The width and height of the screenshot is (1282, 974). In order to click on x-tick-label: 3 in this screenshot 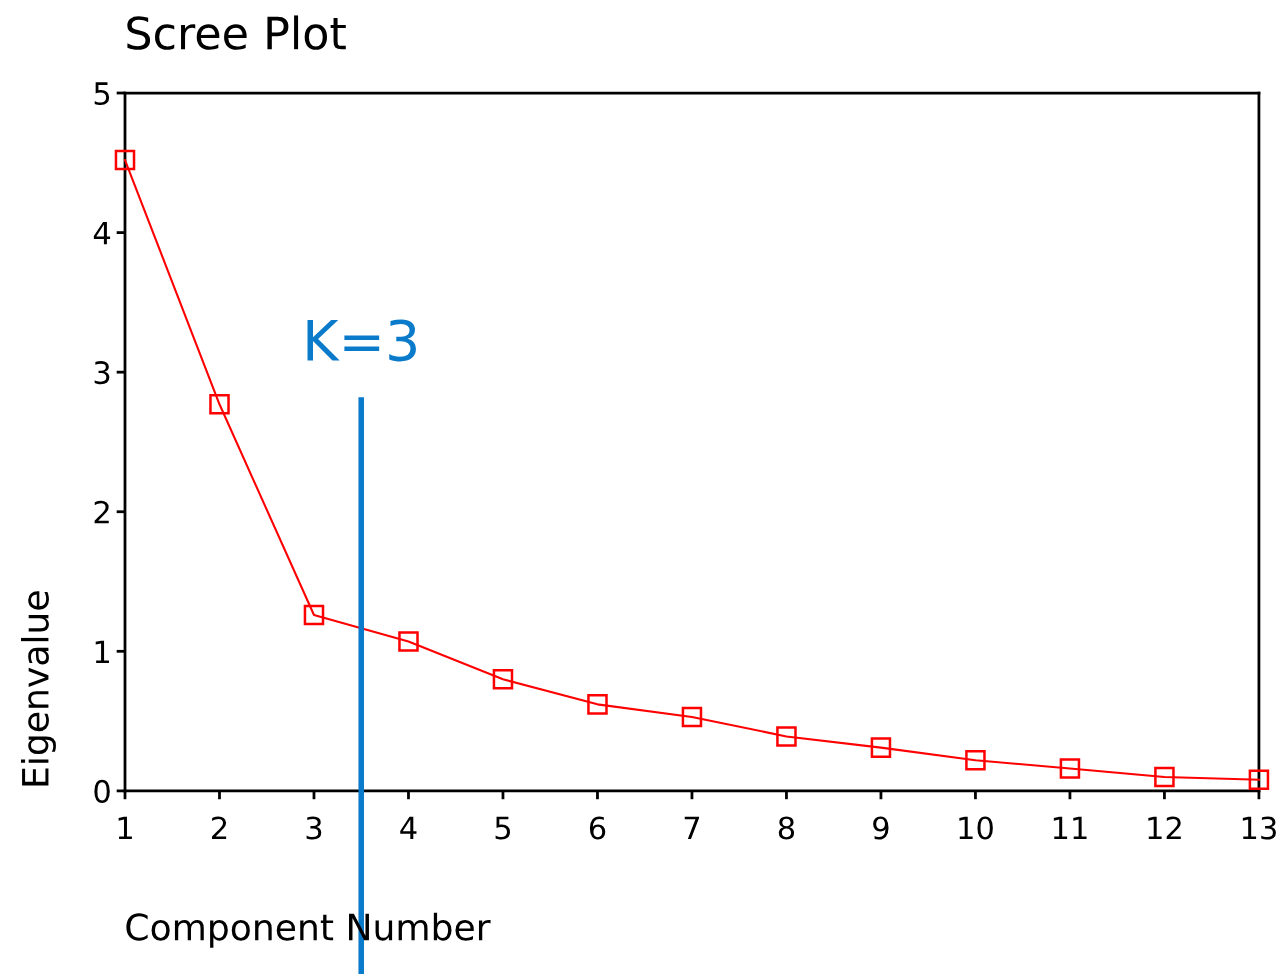, I will do `click(314, 828)`.